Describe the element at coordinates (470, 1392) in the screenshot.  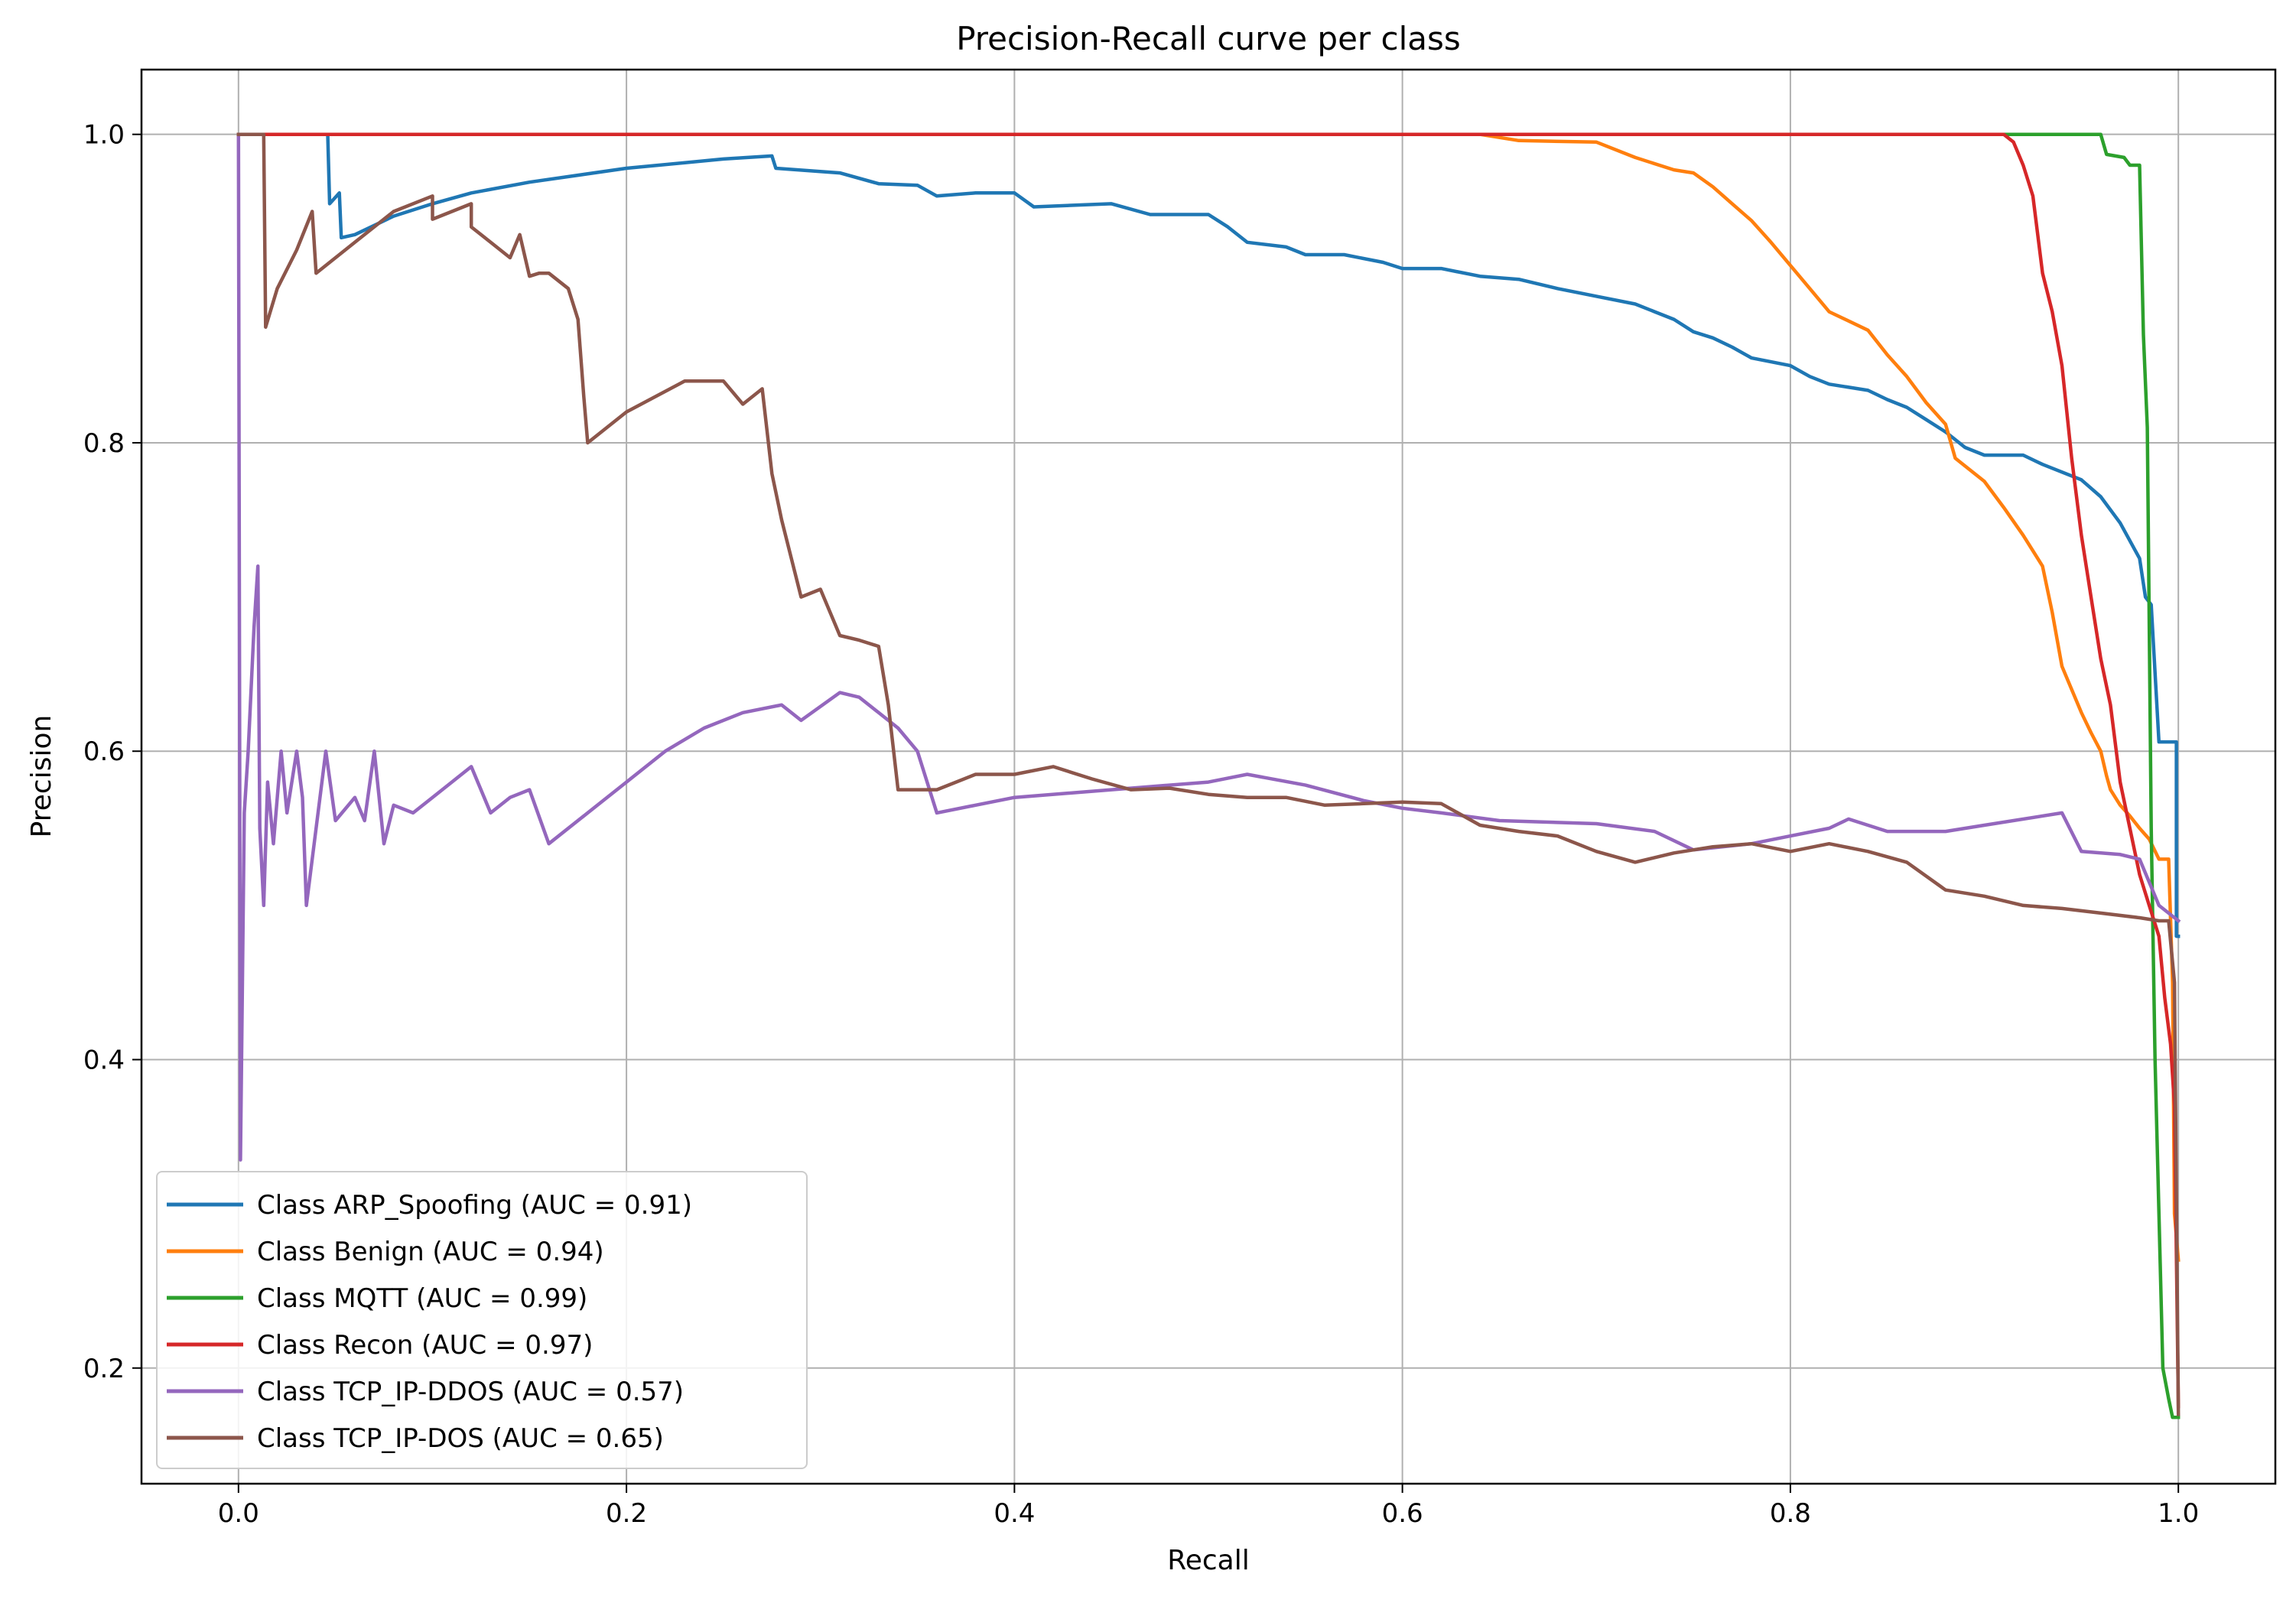
I see `legend-label: Class TCP_IP-DDOS (AUC = 0.57)` at that location.